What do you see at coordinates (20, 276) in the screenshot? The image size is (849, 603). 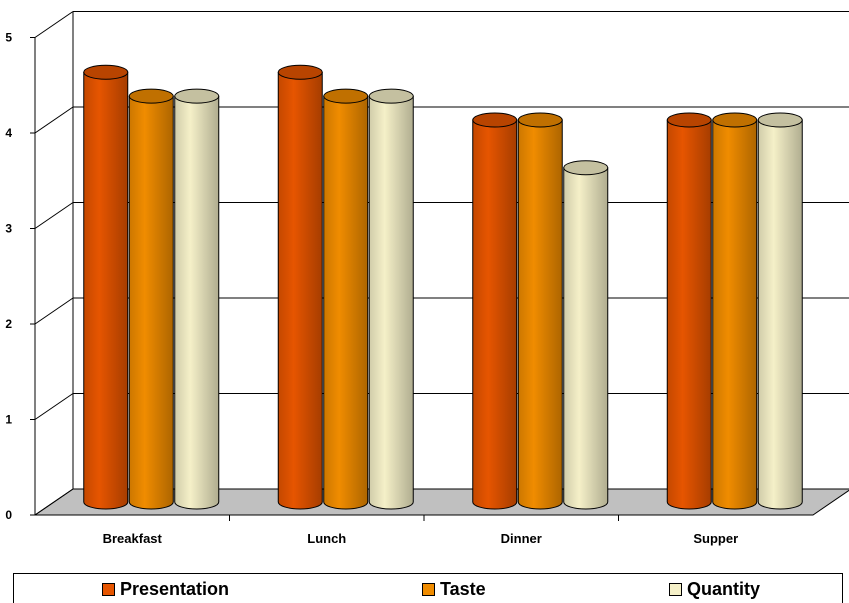 I see `y-axis-tick-labels: 0 1 2 3 4 5` at bounding box center [20, 276].